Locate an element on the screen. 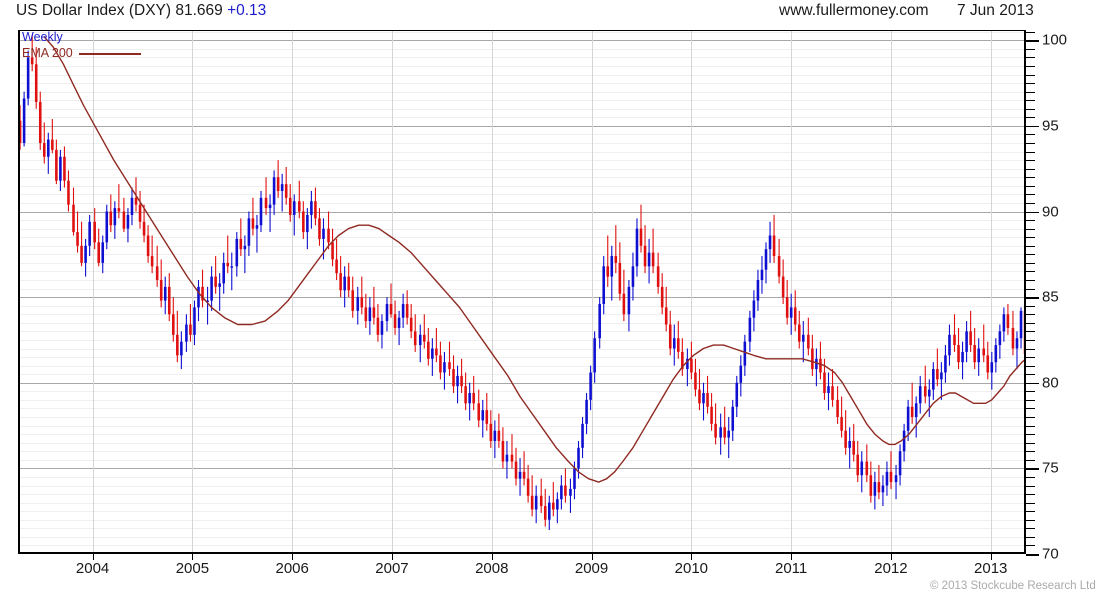  y-axis-label: 90 is located at coordinates (1050, 212).